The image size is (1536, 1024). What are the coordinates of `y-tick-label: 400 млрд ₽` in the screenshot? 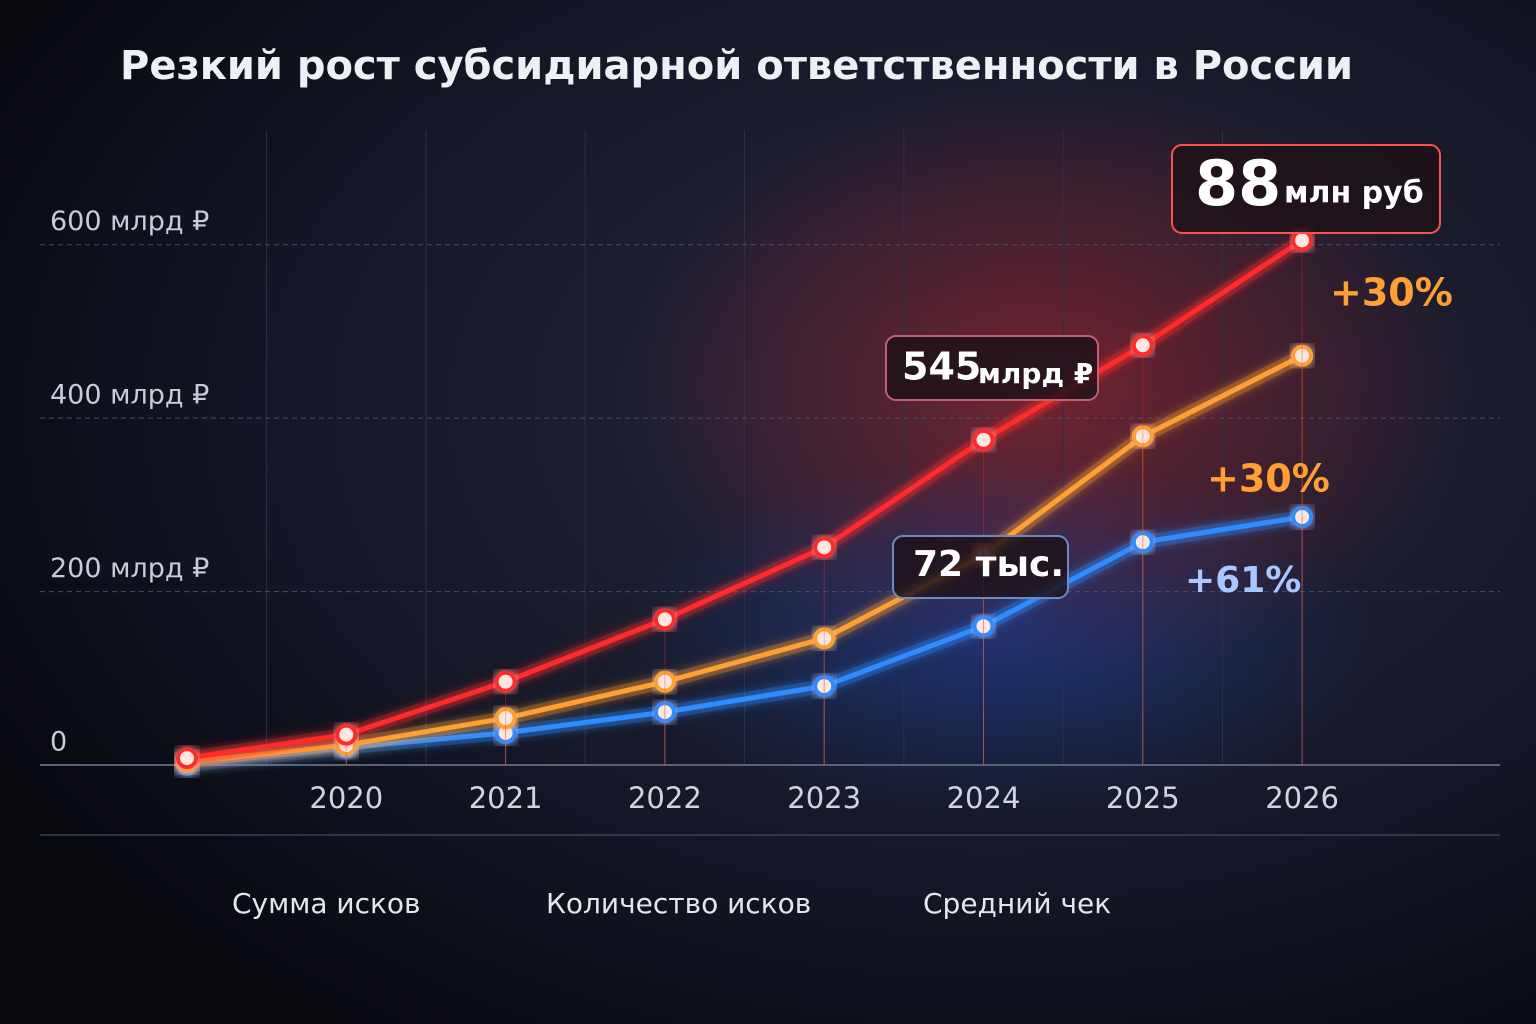 It's located at (129, 395).